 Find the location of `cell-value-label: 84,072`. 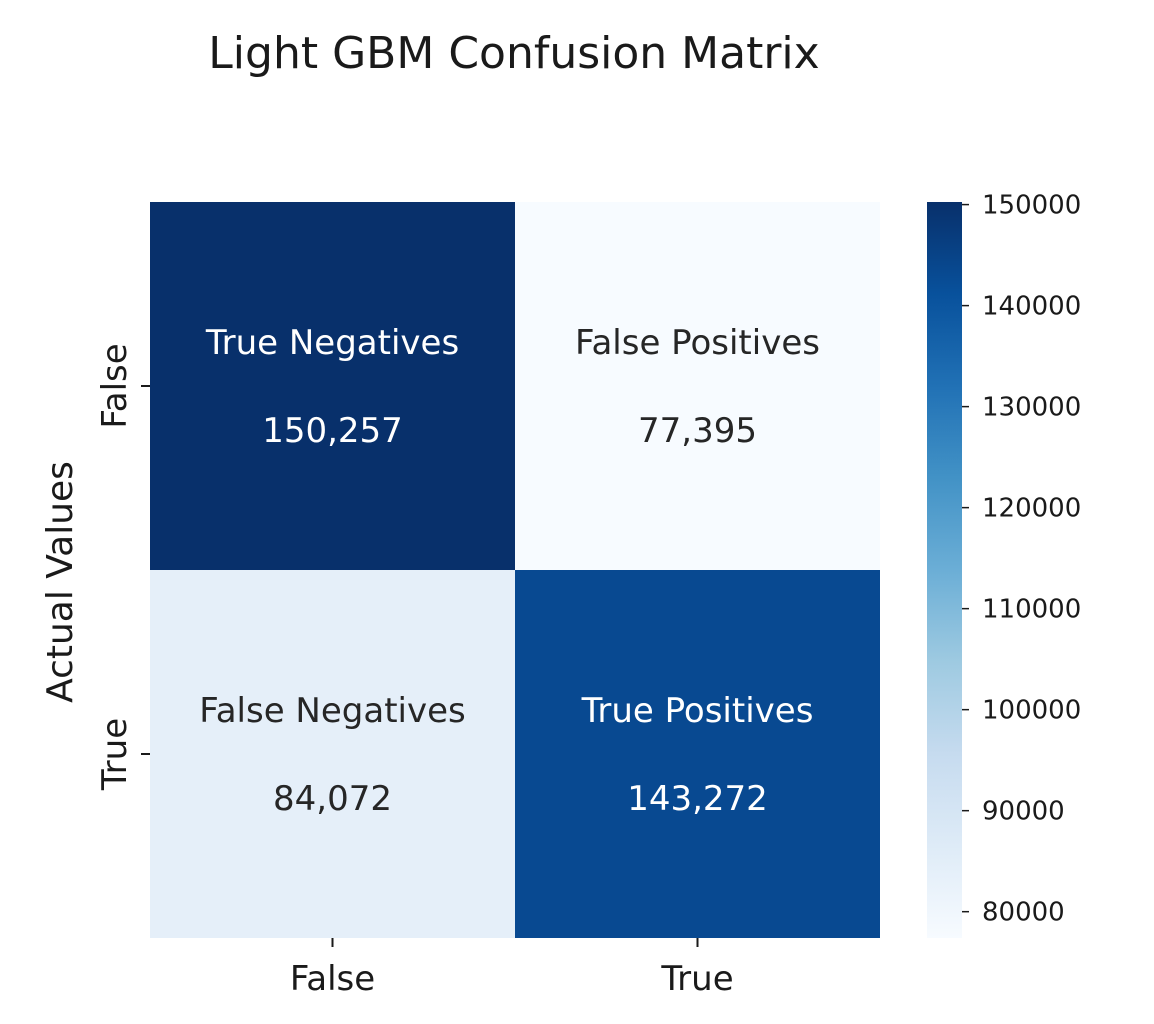

cell-value-label: 84,072 is located at coordinates (332, 799).